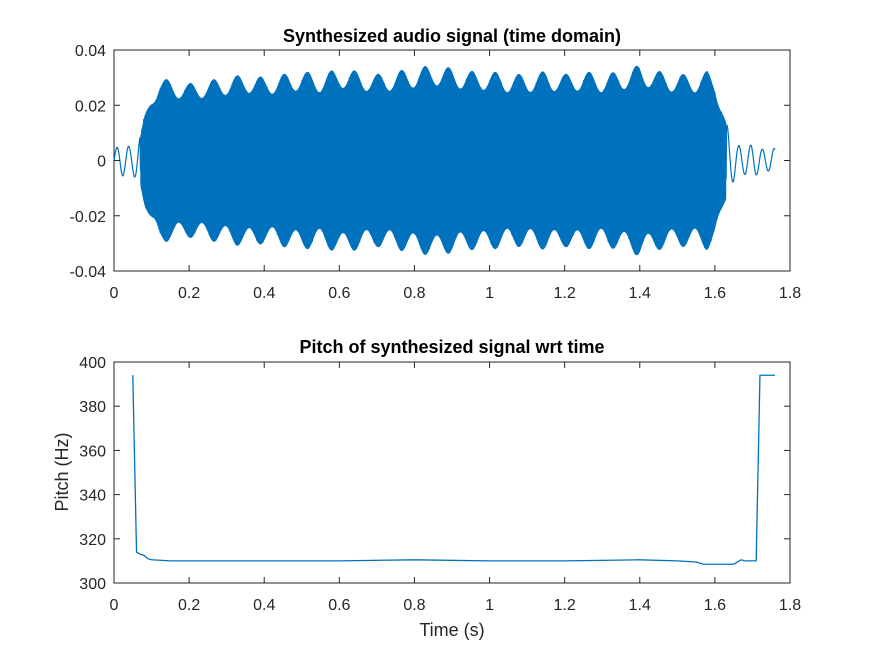  What do you see at coordinates (452, 36) in the screenshot?
I see `signal-chart-title: Synthesized audio signal (time domain)` at bounding box center [452, 36].